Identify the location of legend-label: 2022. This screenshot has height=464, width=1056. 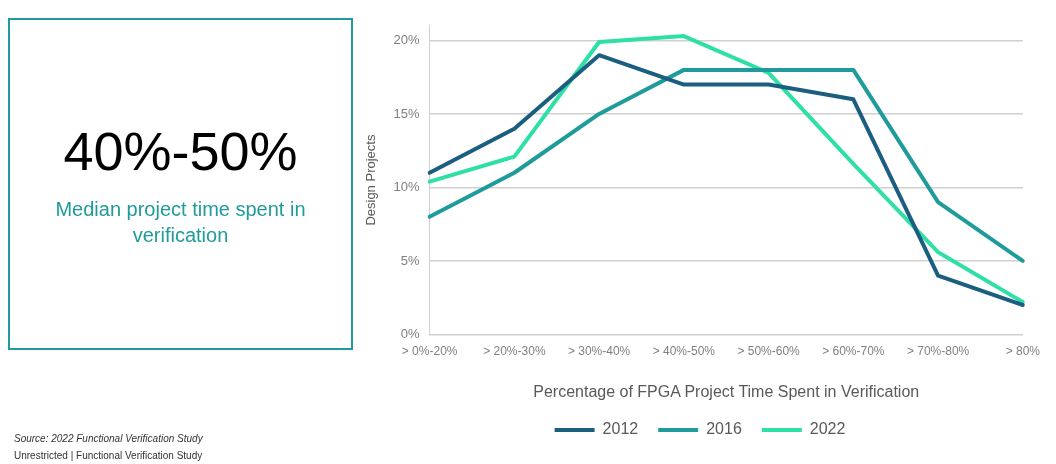
(827, 429).